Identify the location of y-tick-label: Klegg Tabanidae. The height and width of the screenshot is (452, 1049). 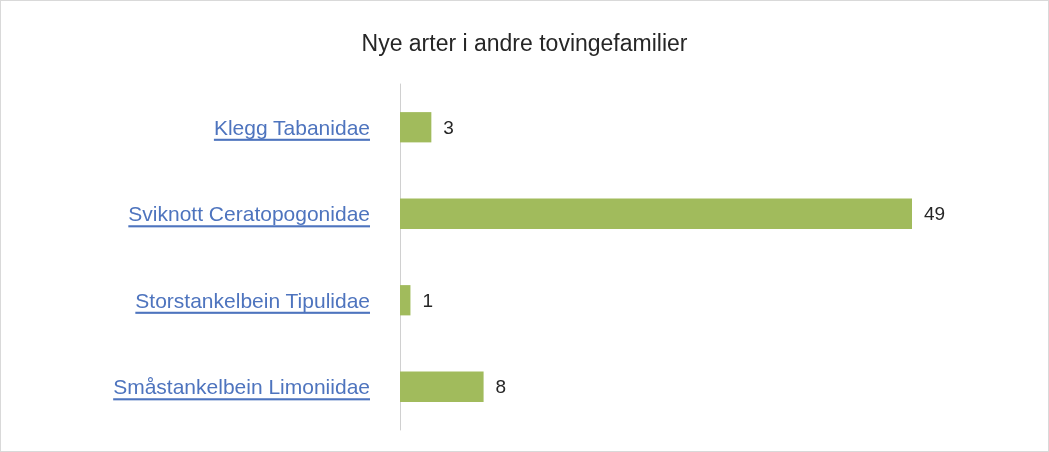
(291, 127).